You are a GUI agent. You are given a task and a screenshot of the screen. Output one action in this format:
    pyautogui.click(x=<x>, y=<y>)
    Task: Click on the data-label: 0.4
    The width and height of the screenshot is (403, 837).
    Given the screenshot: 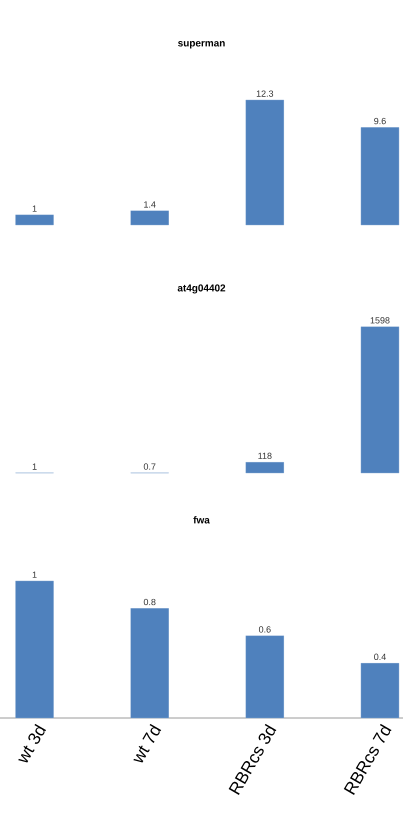 What is the action you would take?
    pyautogui.click(x=380, y=657)
    